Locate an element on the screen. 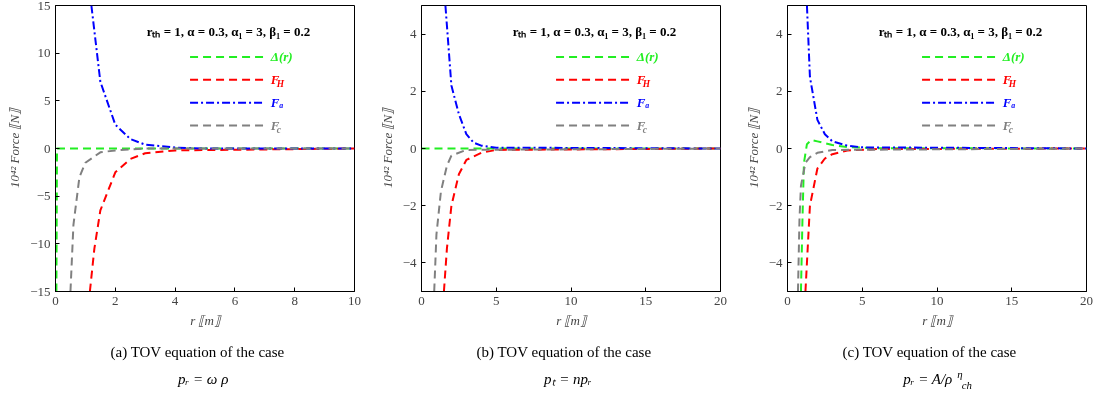 The width and height of the screenshot is (1106, 416). y-tick-label: −10 is located at coordinates (40, 243).